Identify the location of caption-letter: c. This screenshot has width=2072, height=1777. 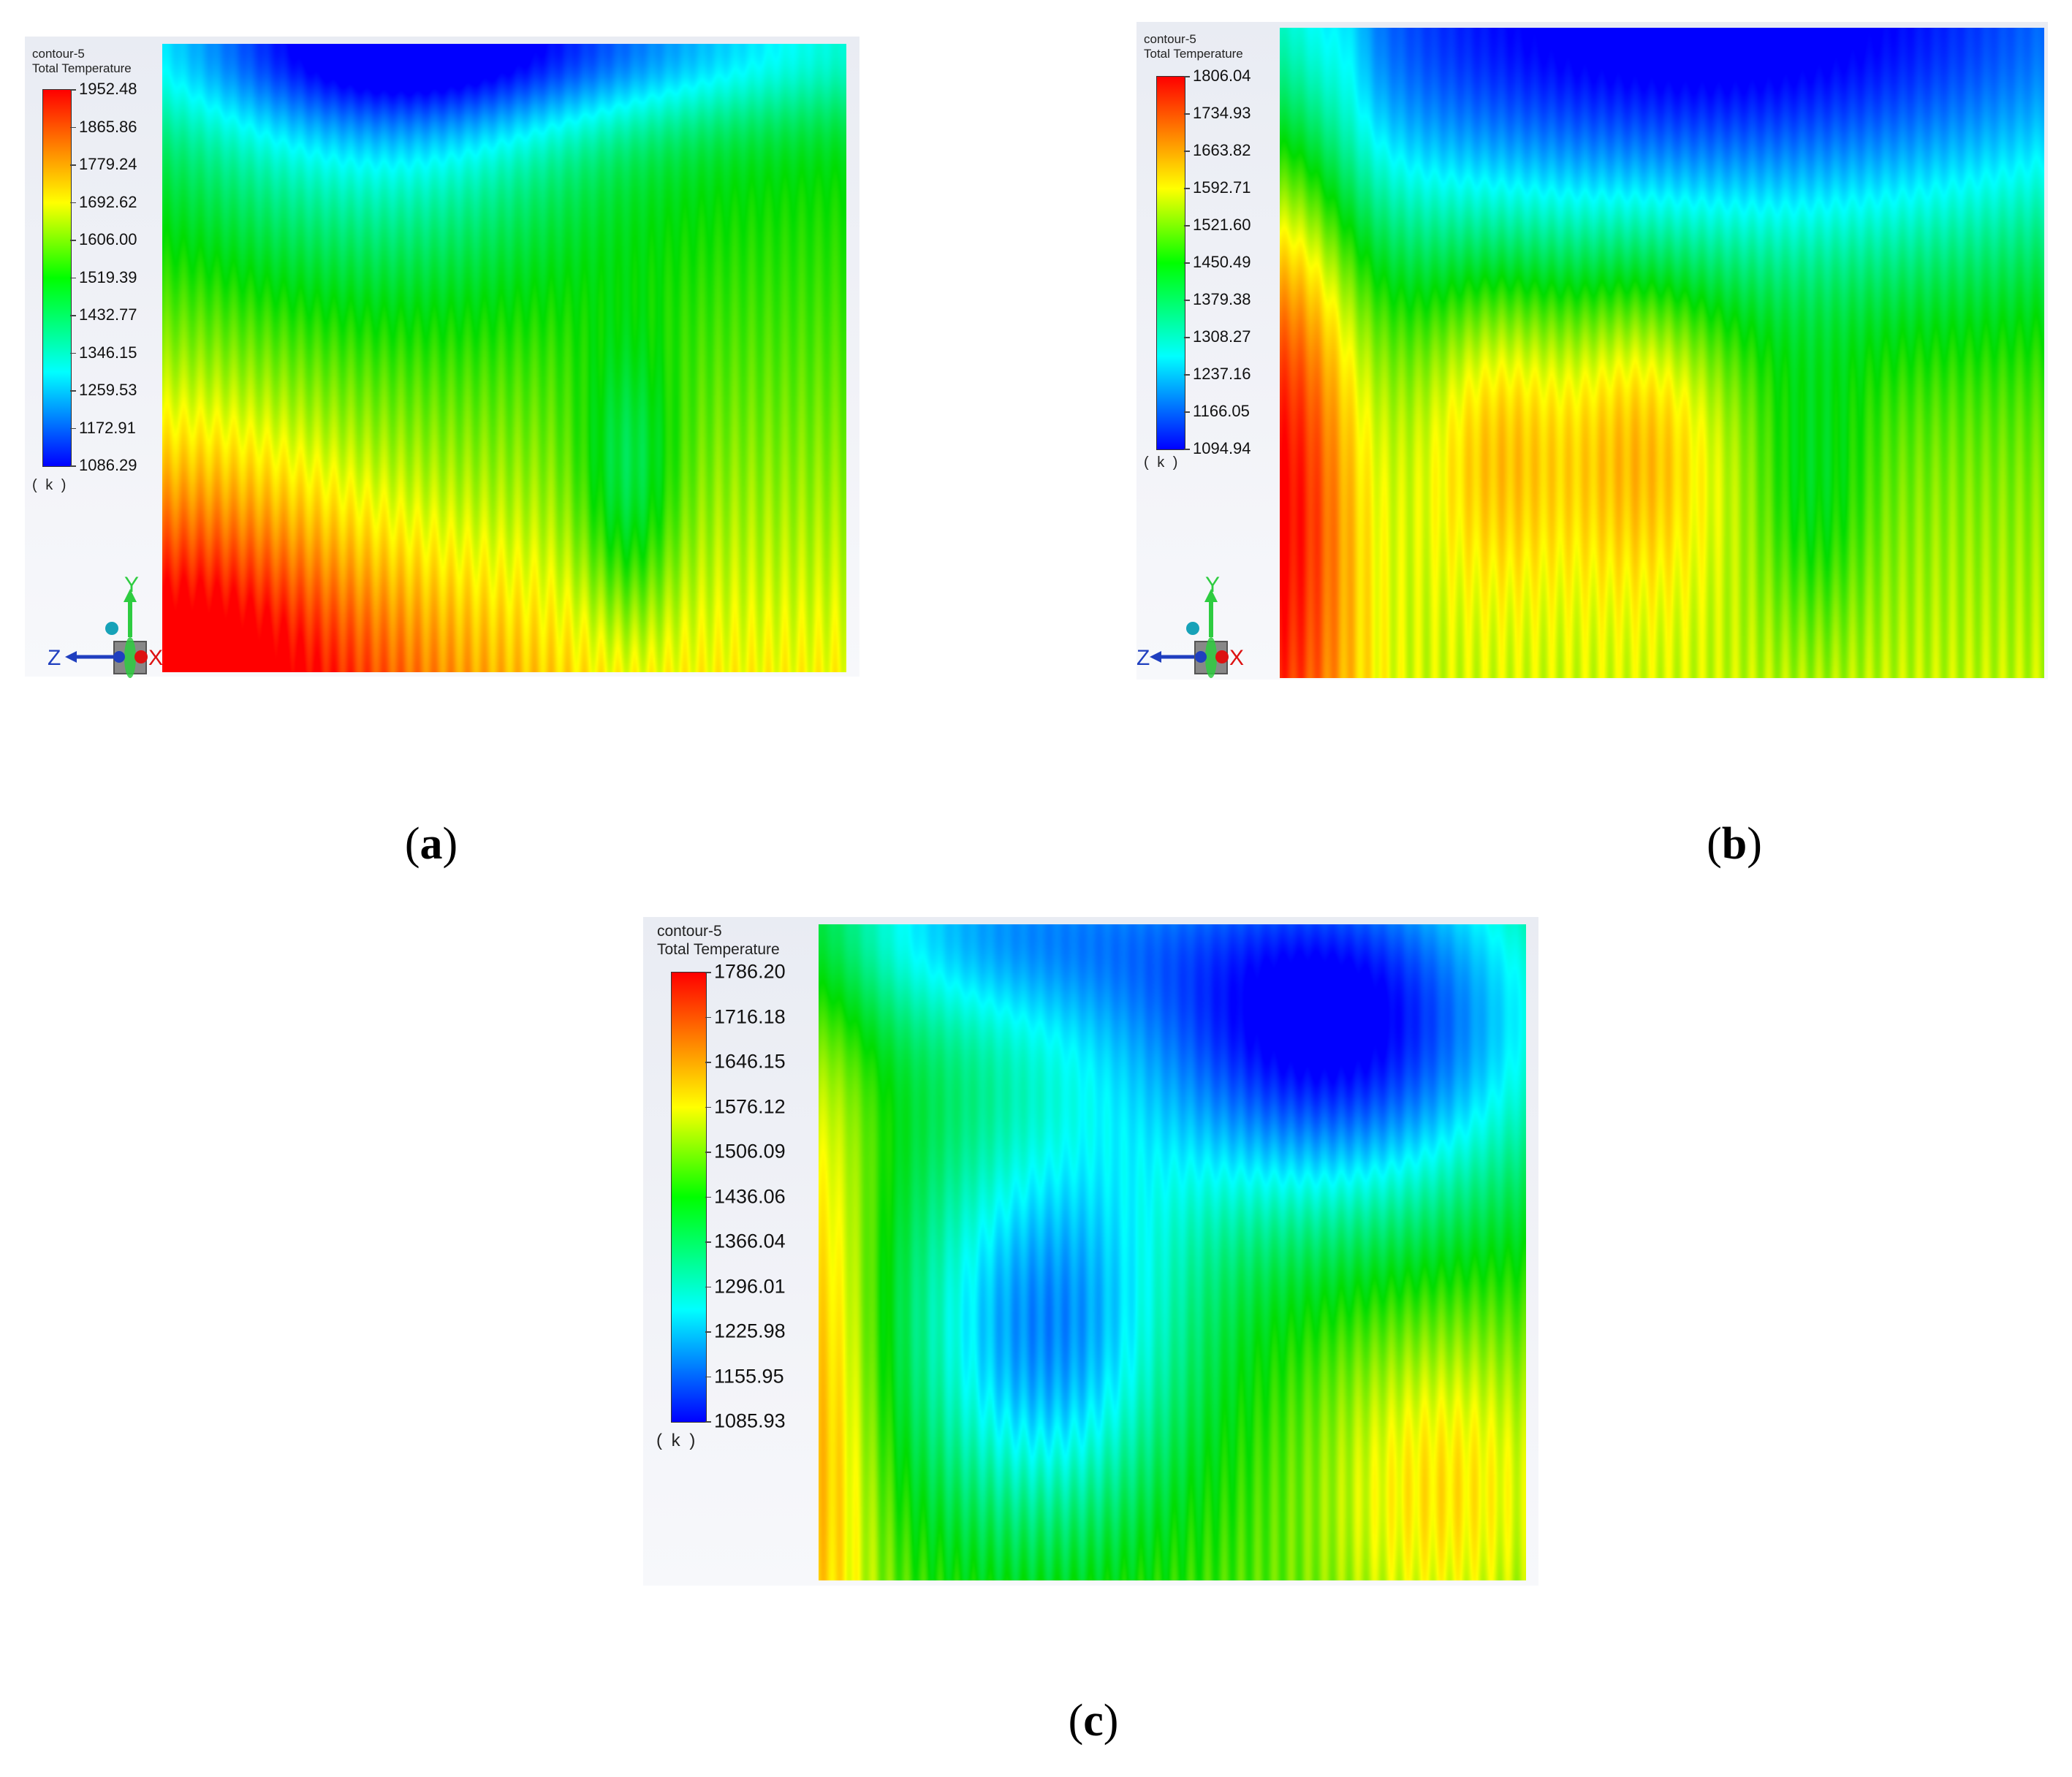
(1093, 1721).